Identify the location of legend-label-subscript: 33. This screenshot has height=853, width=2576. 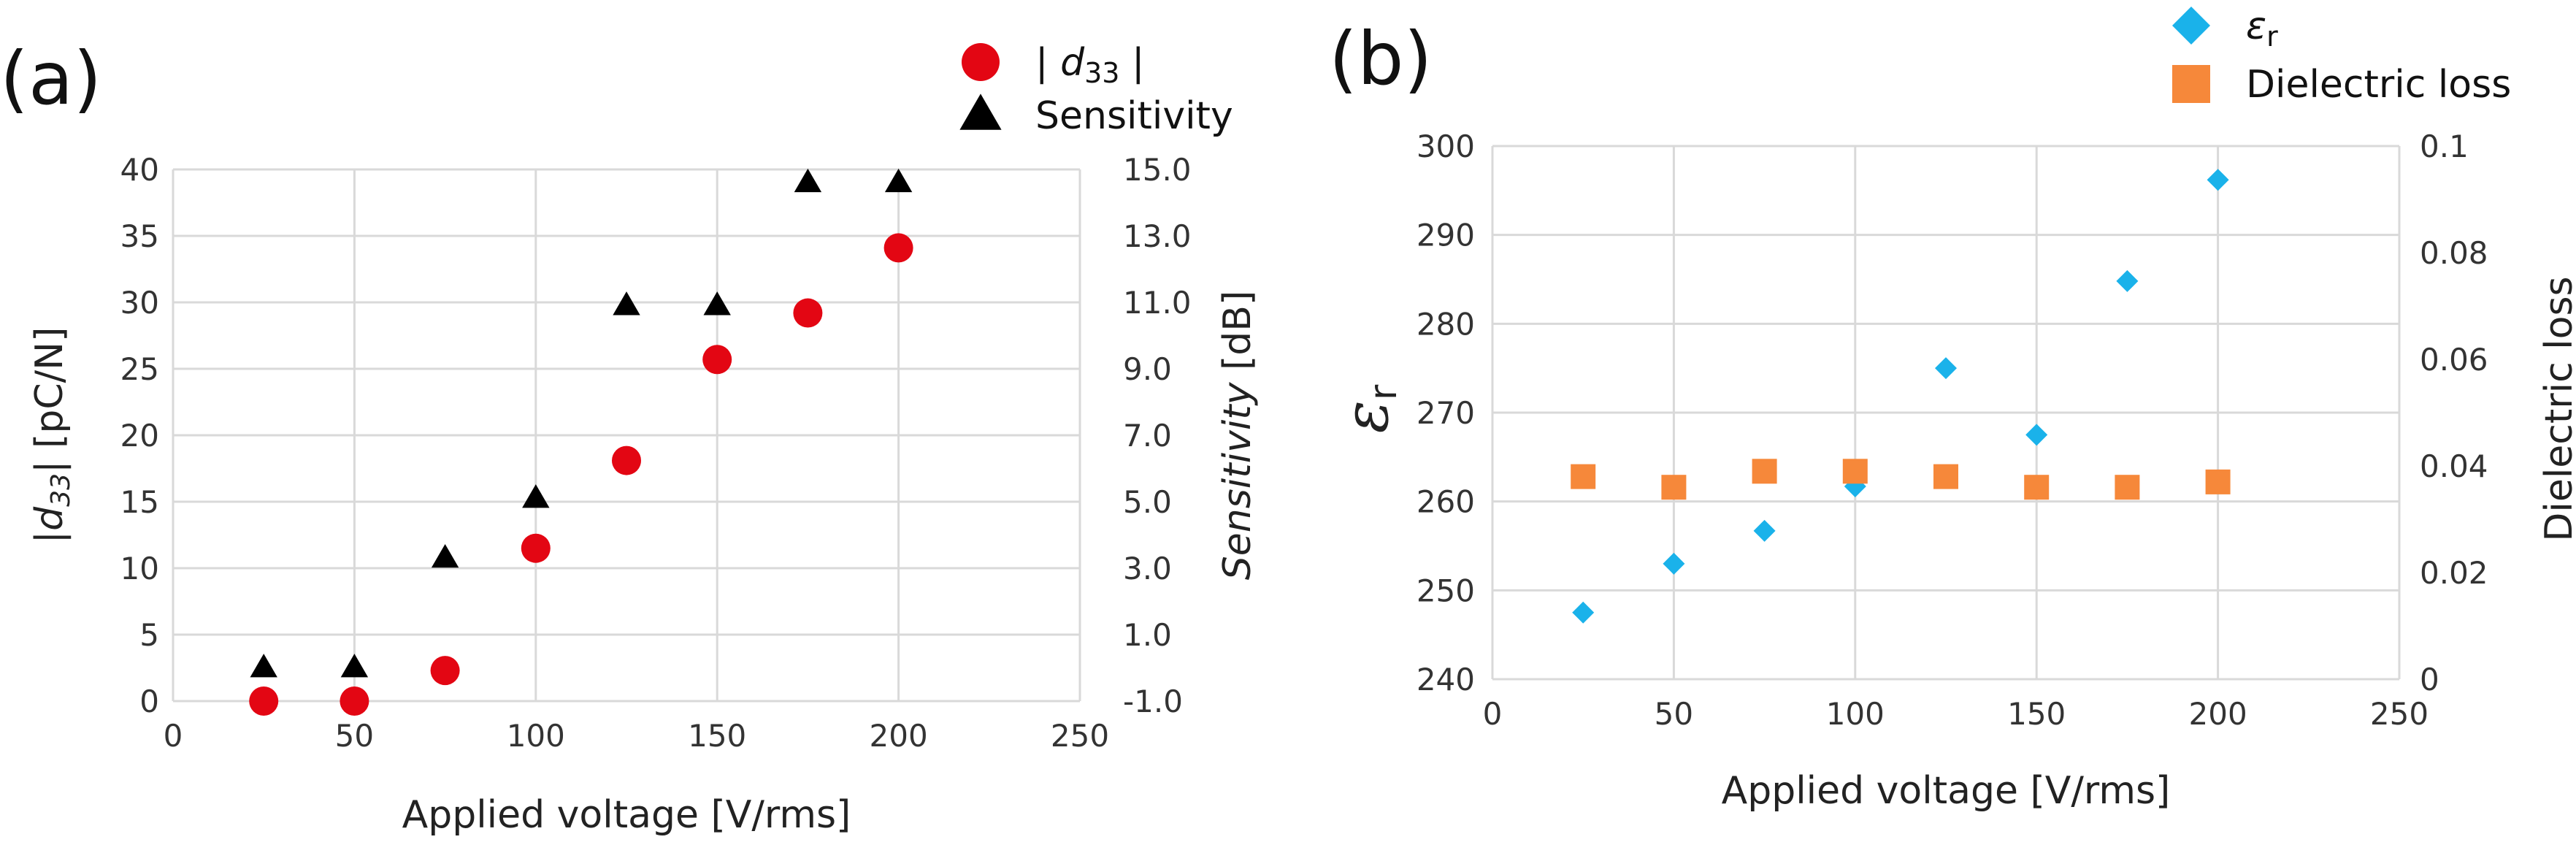
(1101, 73).